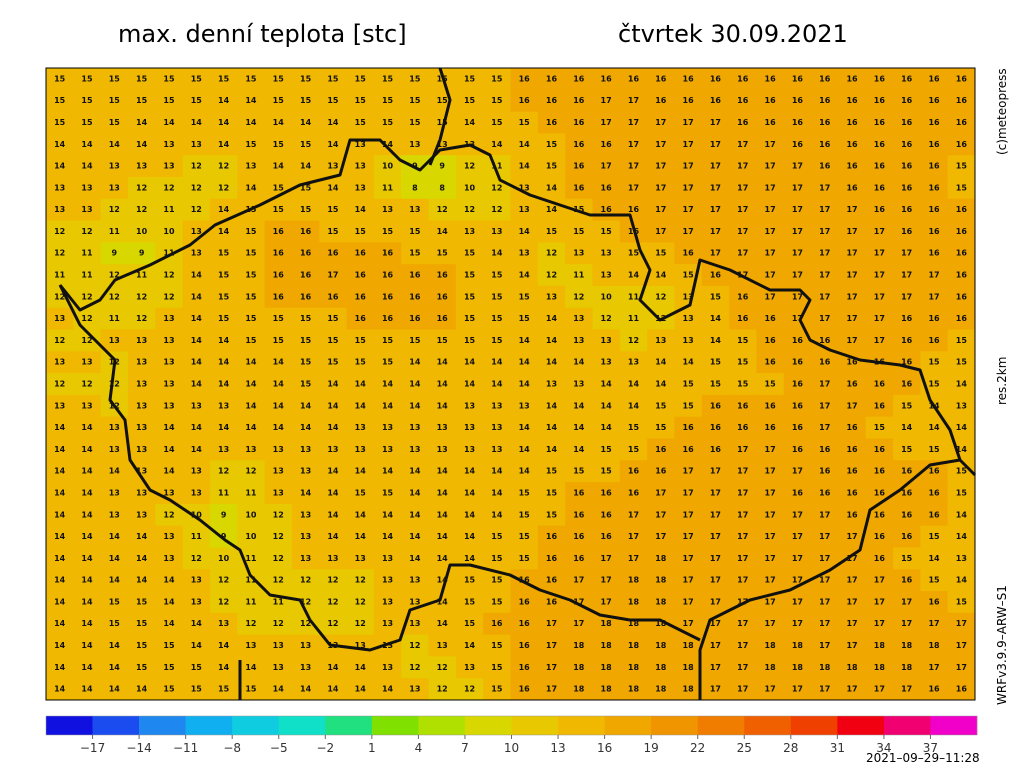 Image resolution: width=1024 pixels, height=768 pixels. Describe the element at coordinates (141, 209) in the screenshot. I see `cell-value: 12` at that location.